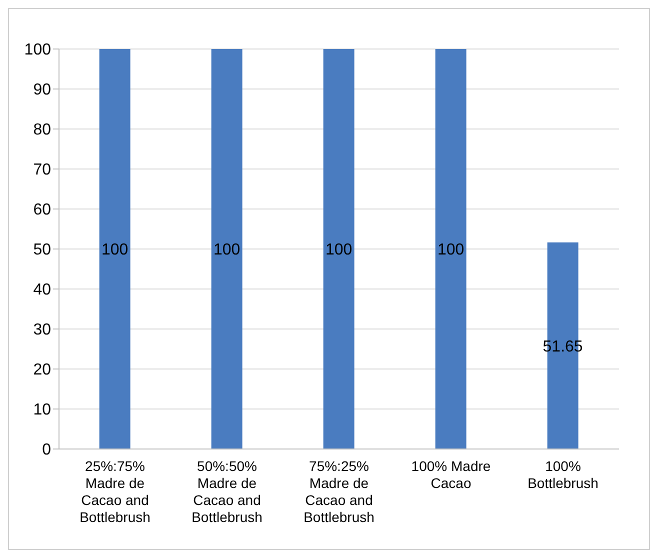 This screenshot has height=560, width=659. Describe the element at coordinates (47, 450) in the screenshot. I see `y-tick-label: 0` at that location.